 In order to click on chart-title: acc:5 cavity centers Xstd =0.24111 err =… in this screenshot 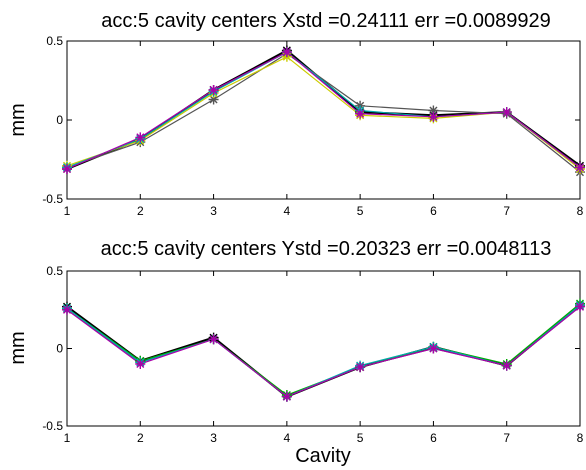, I will do `click(326, 21)`.